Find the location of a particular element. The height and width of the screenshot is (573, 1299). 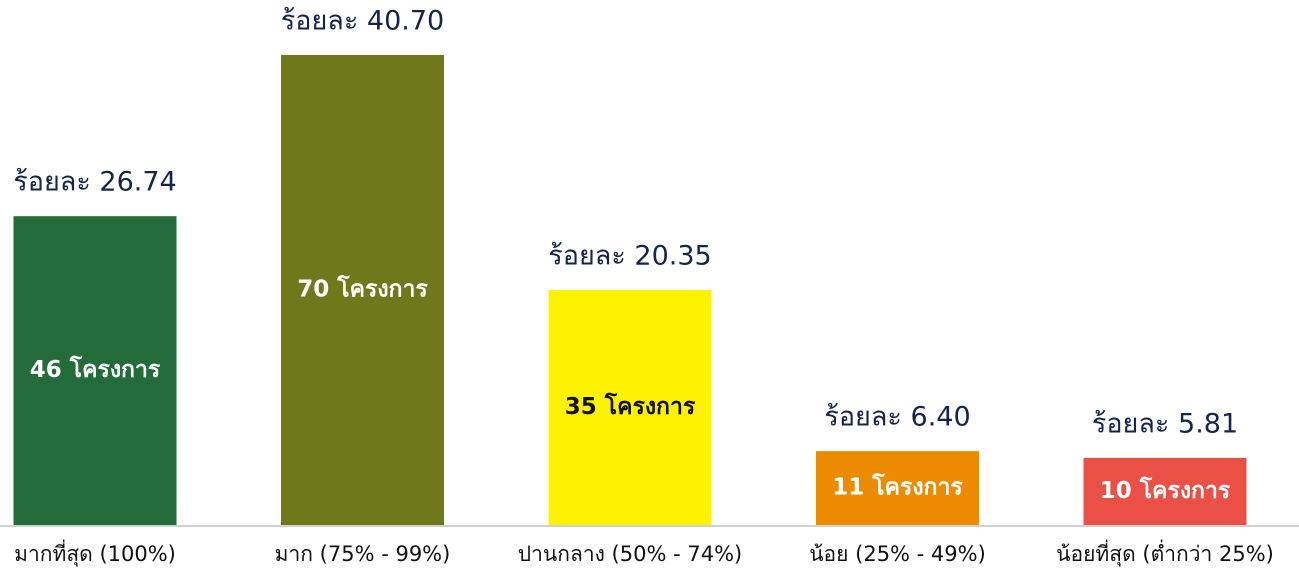

x-tick-label: มากที่สุด (100%) is located at coordinates (95, 553).